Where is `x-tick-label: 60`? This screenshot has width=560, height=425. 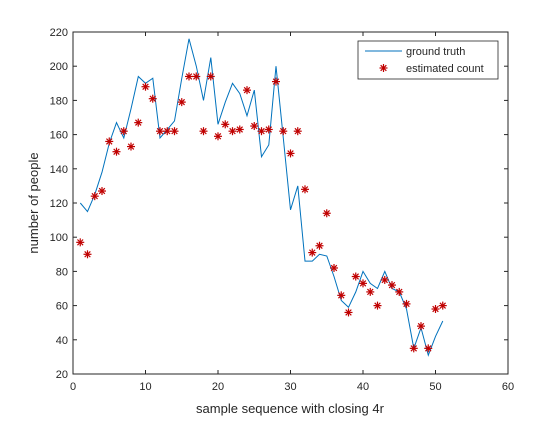 x-tick-label: 60 is located at coordinates (508, 387).